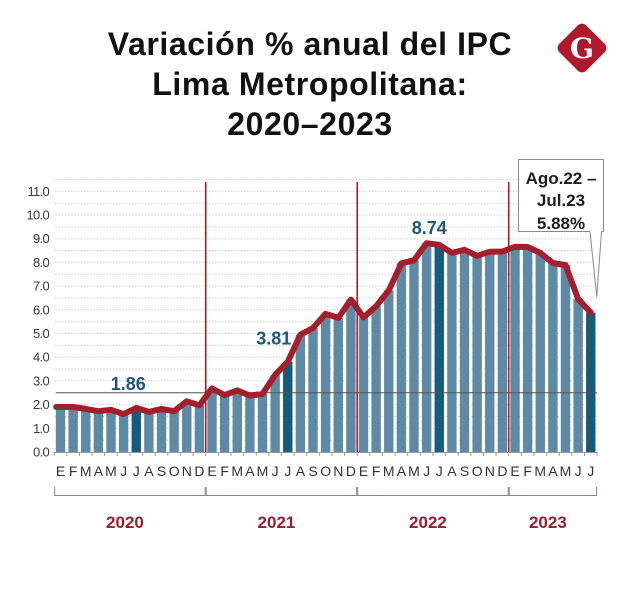 Image resolution: width=620 pixels, height=616 pixels. Describe the element at coordinates (310, 124) in the screenshot. I see `title-line-3: 2020–2023` at that location.